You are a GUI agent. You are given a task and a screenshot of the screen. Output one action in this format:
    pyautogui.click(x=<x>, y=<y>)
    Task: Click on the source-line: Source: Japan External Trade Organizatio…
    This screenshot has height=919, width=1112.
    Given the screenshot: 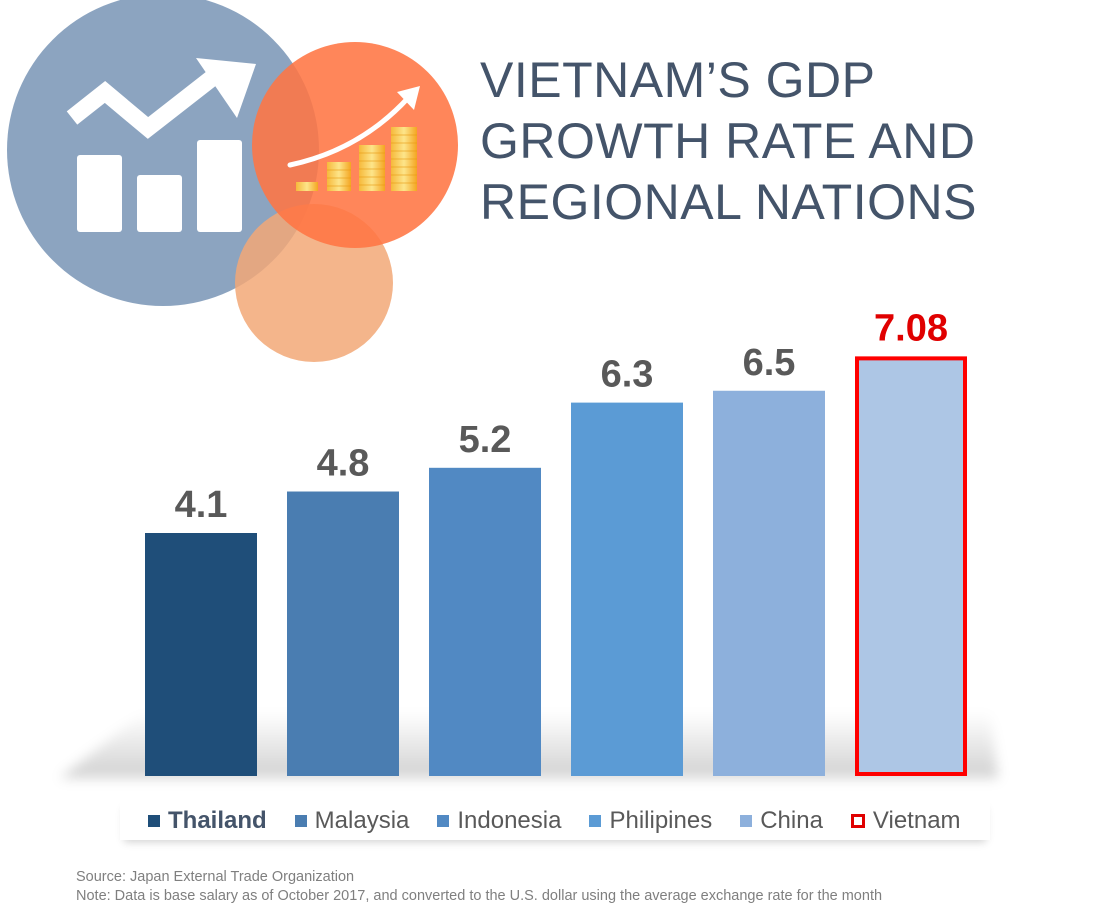 What is the action you would take?
    pyautogui.click(x=215, y=877)
    